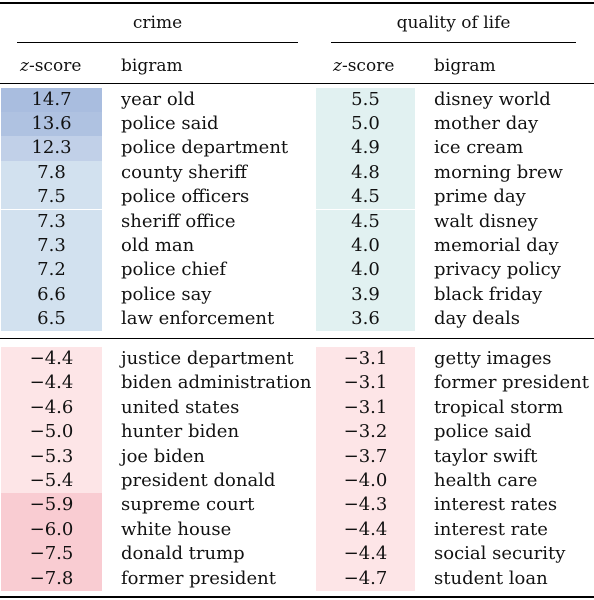 This screenshot has height=600, width=594. I want to click on qol-bottom-bigram-cell: taylor swift, so click(486, 456).